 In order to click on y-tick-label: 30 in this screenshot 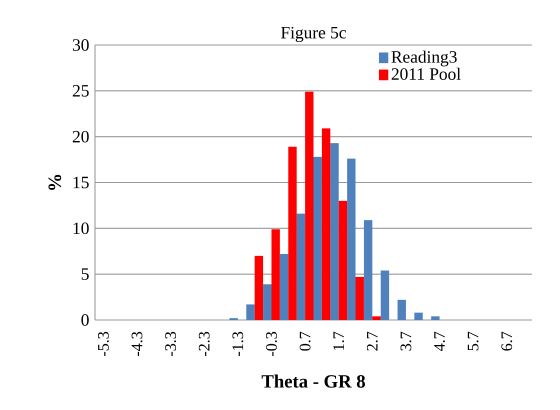, I will do `click(80, 45)`.